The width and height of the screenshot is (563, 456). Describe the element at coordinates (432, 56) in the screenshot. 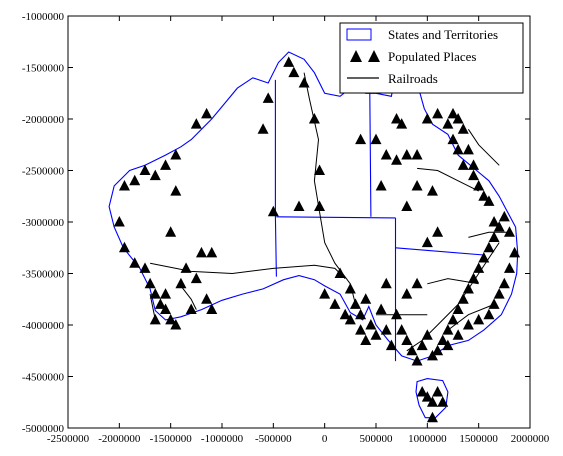

I see `legend-places-label: Populated Places` at that location.